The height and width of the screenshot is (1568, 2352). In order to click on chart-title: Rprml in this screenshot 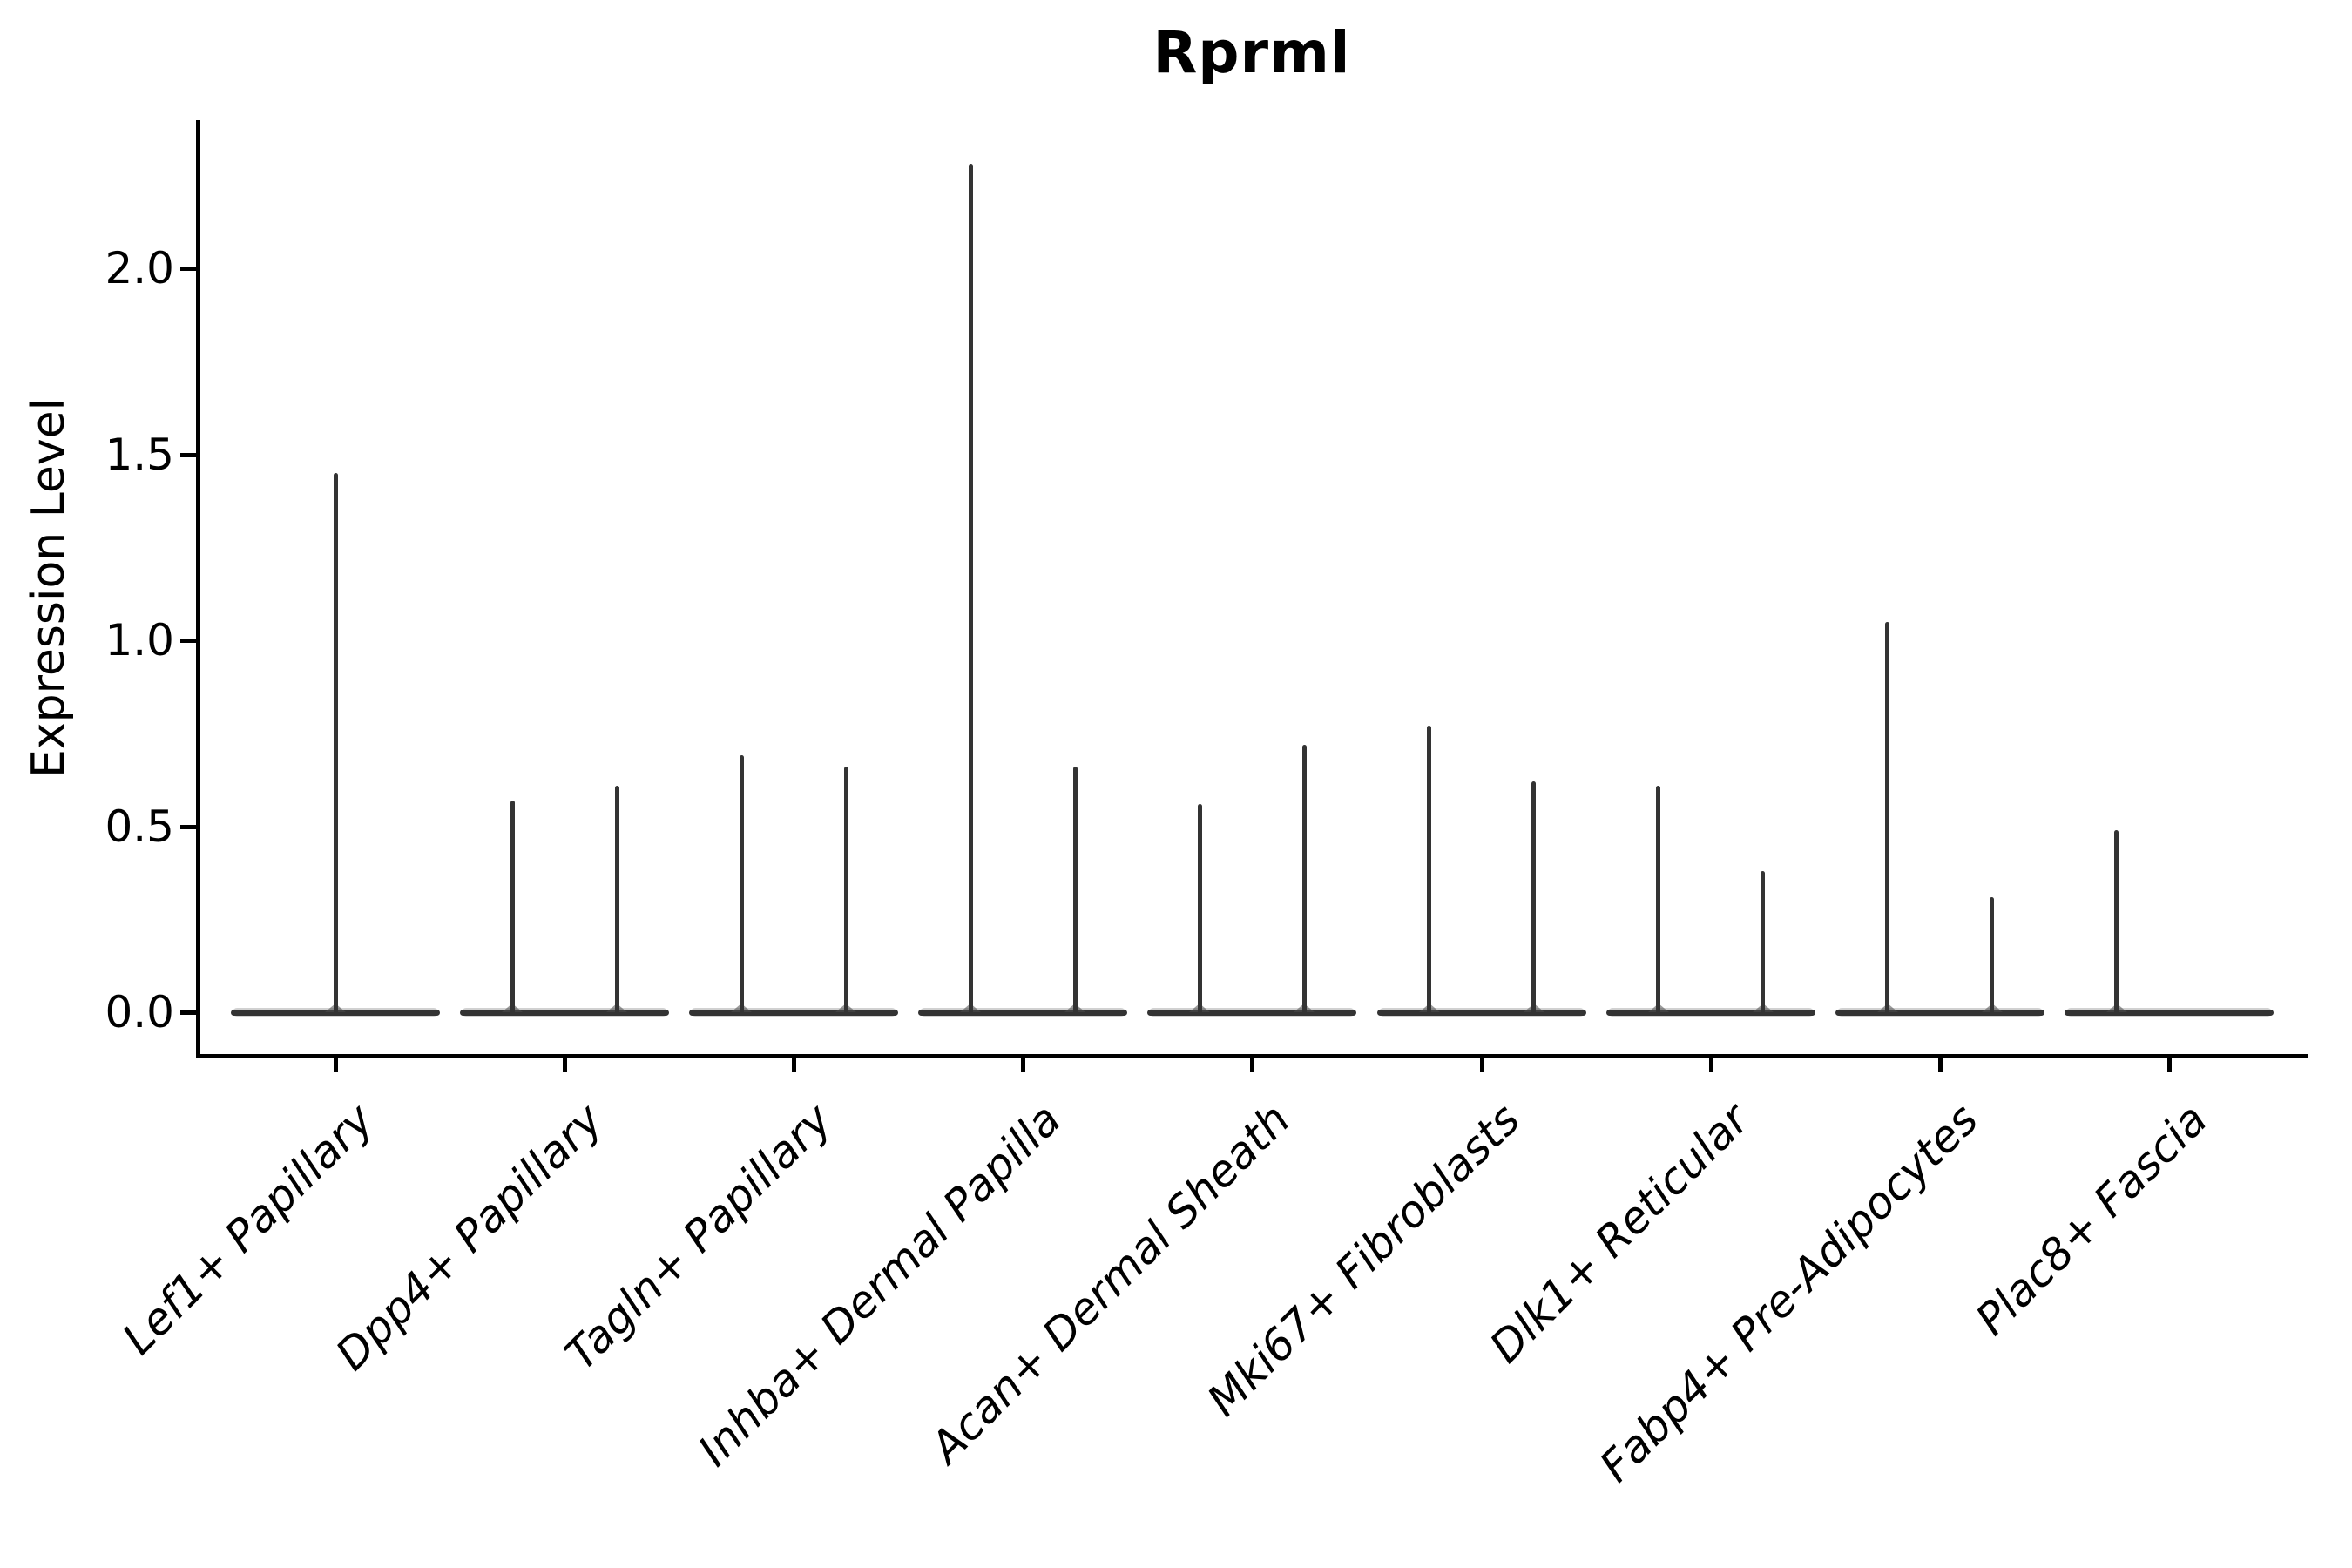, I will do `click(1251, 52)`.